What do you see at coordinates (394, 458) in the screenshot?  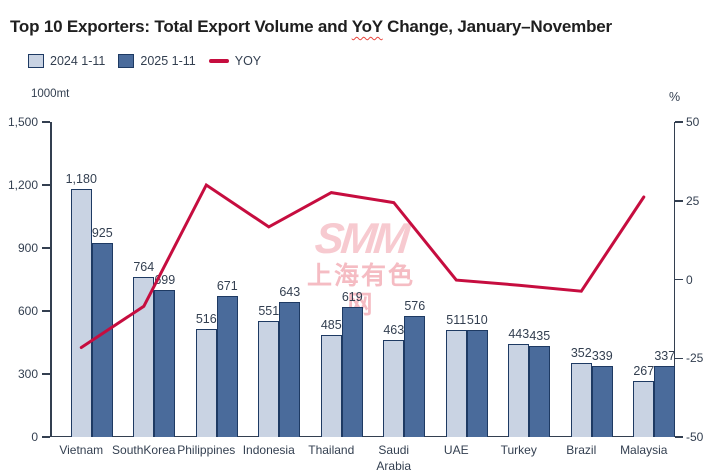 I see `x-axis-category-label-saudi-arabia: Saudi Arabia` at bounding box center [394, 458].